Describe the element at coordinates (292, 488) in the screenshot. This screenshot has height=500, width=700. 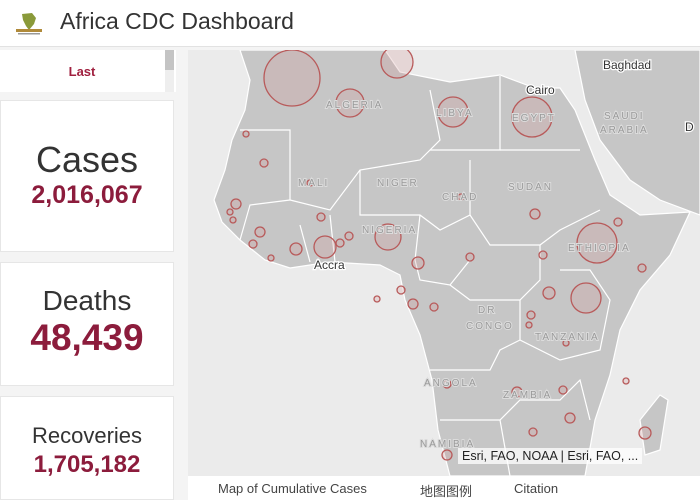
I see `tab: Map of Cumulative Cases` at that location.